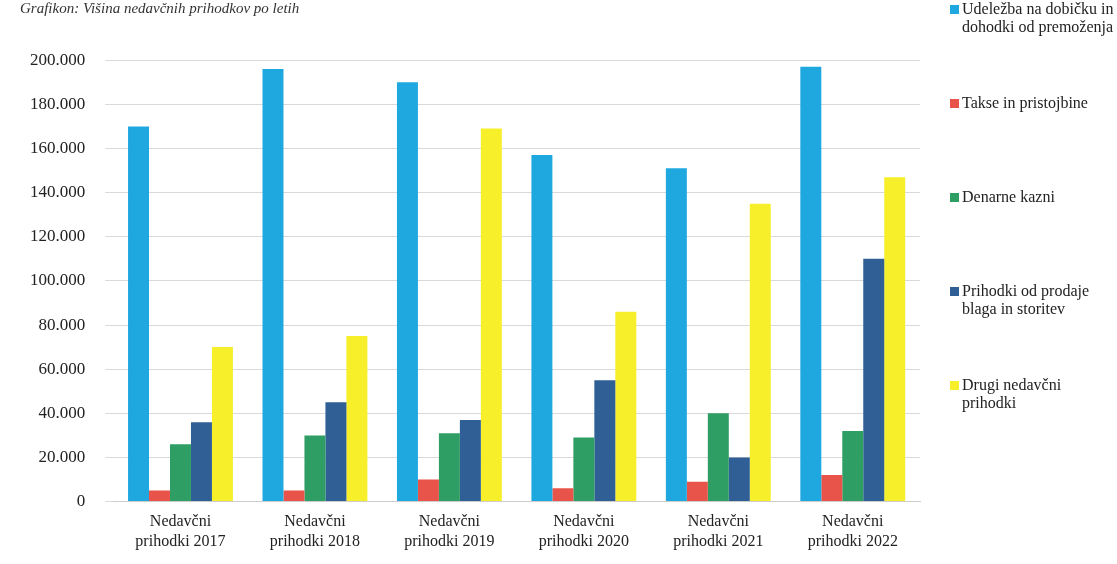 The image size is (1117, 564). Describe the element at coordinates (160, 8) in the screenshot. I see `chart-title: Grafikon: Višina nedavčnih prihodkov po letih` at that location.